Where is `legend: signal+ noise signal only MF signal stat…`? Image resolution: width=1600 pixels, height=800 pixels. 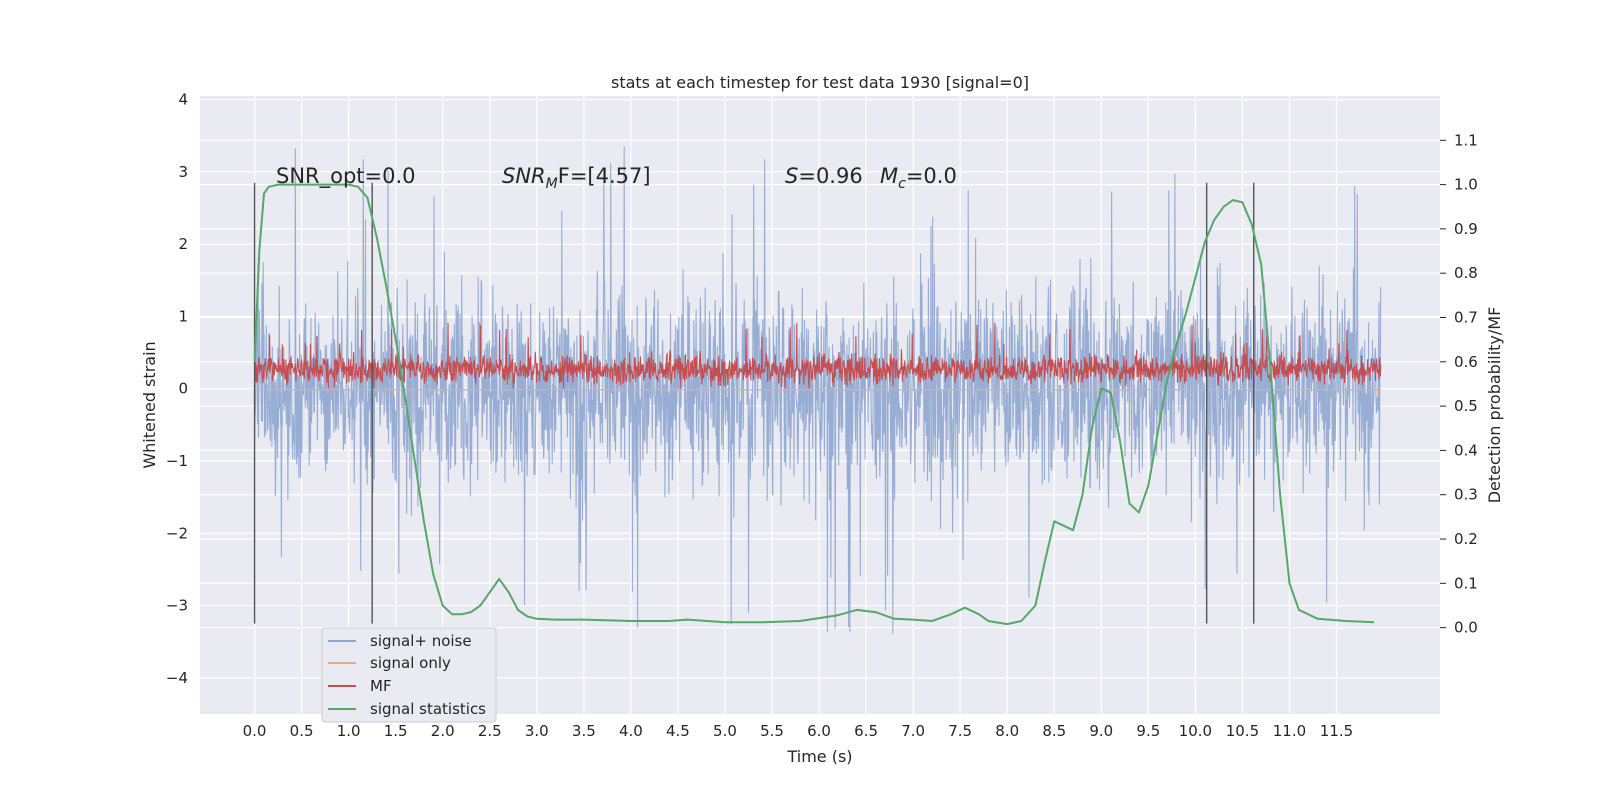
legend: signal+ noise signal only MF signal stat… is located at coordinates (409, 675).